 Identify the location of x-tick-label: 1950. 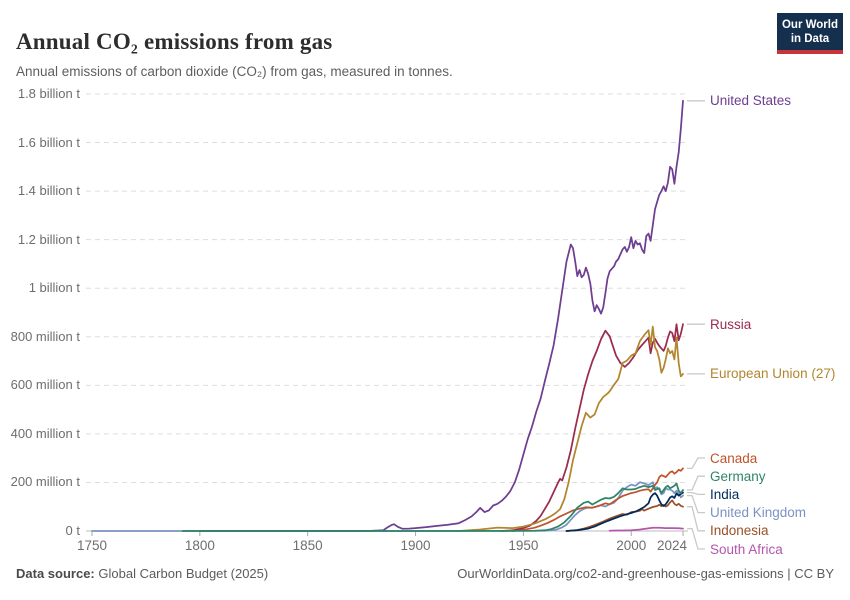
(523, 545).